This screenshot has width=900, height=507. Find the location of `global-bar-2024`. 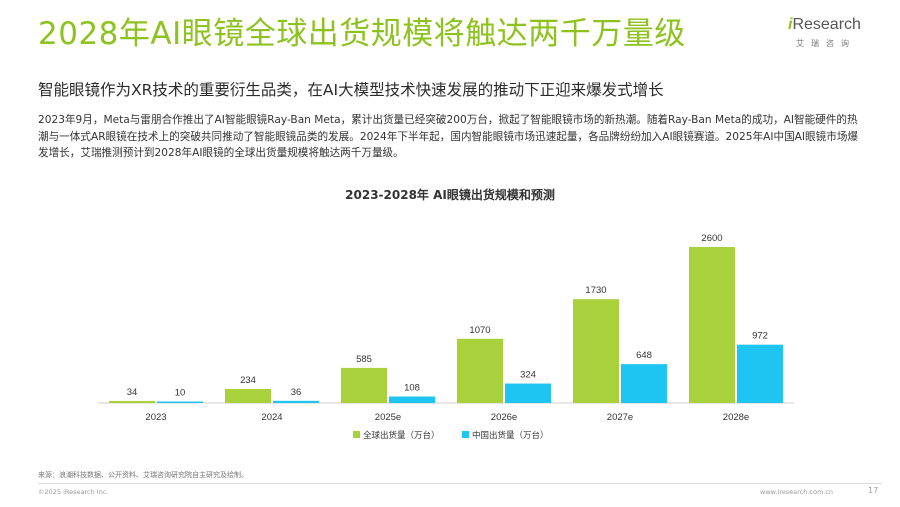

global-bar-2024 is located at coordinates (248, 395).